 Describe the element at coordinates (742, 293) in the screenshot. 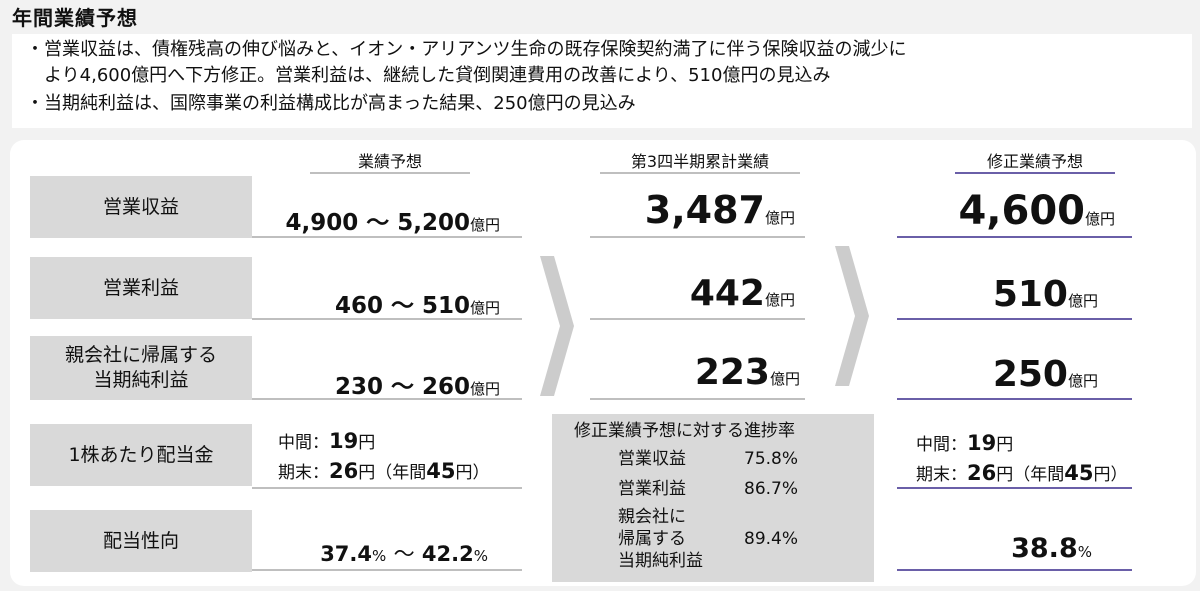

I see `q3-op-income: 442億円` at that location.